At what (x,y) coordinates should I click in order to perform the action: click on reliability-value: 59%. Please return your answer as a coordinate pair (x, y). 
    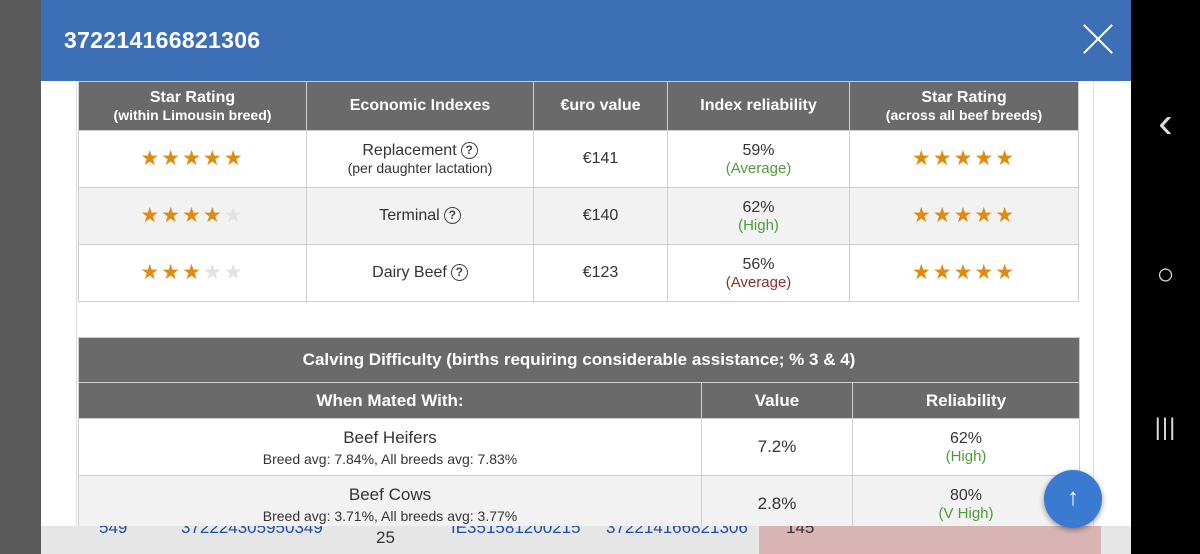
    Looking at the image, I should click on (758, 150).